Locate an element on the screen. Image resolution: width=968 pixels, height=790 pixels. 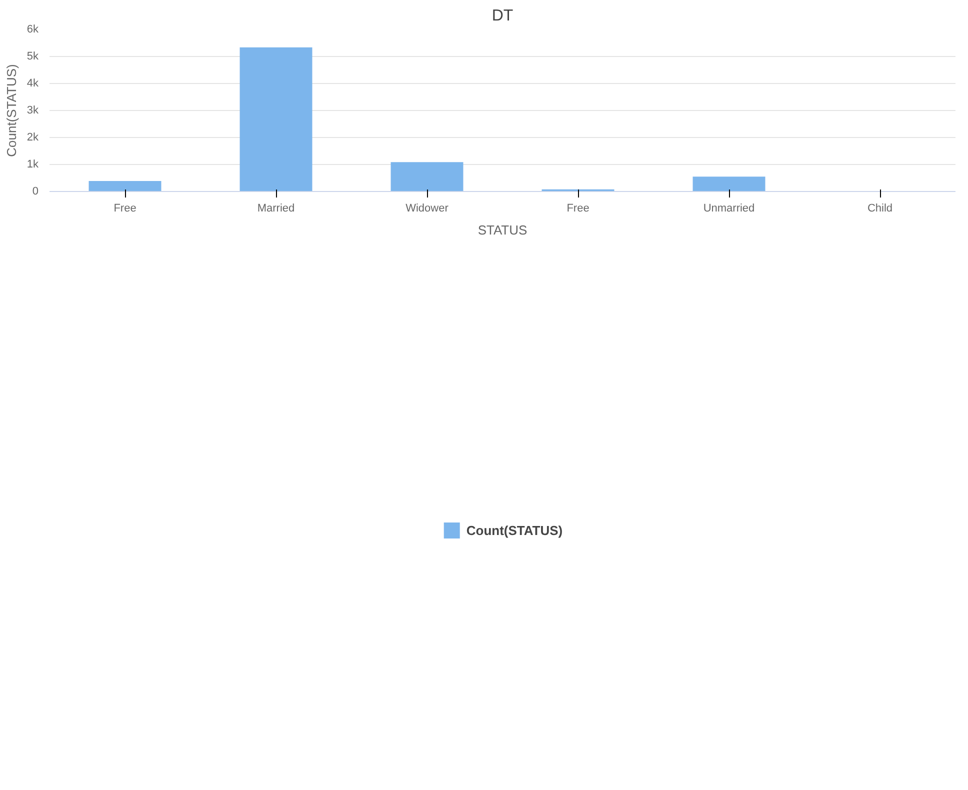
y-tick-label: 0 is located at coordinates (35, 192).